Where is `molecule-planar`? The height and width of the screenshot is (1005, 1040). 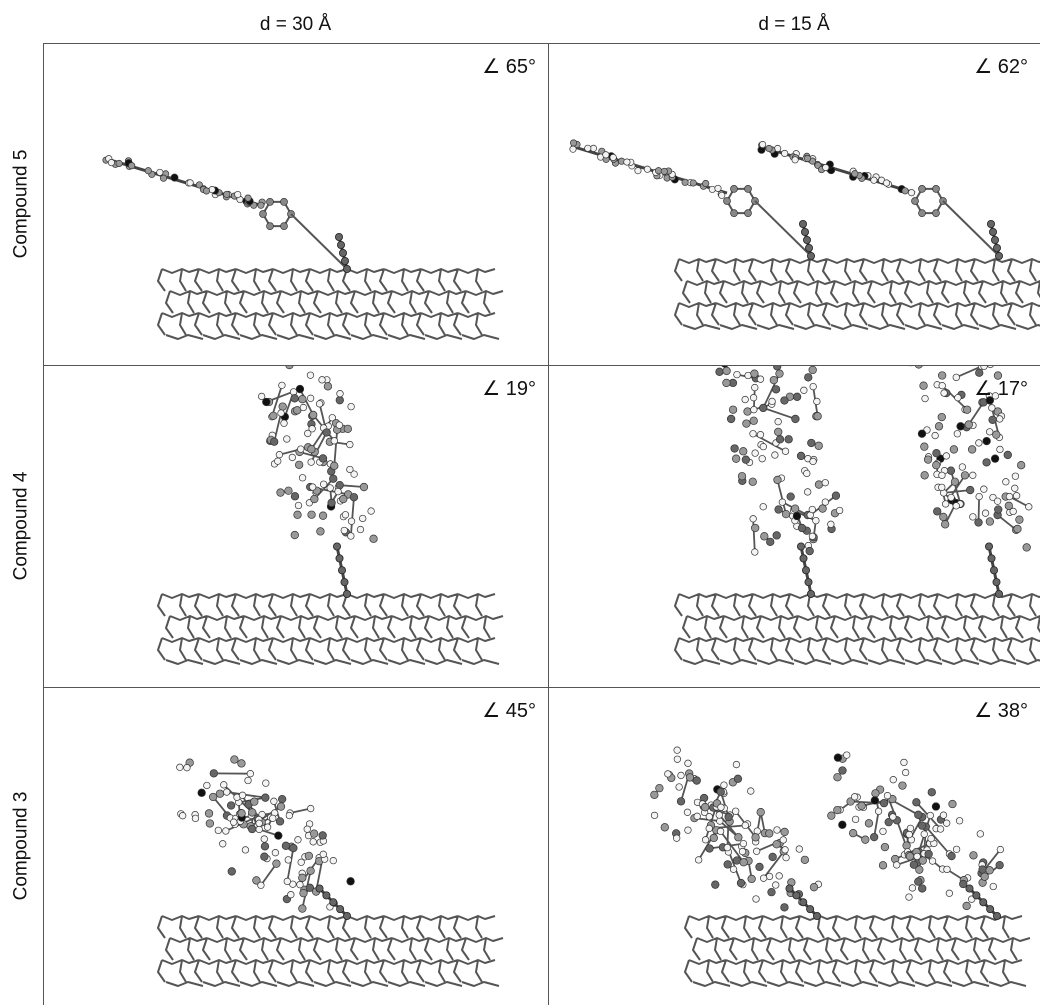
molecule-planar is located at coordinates (690, 198).